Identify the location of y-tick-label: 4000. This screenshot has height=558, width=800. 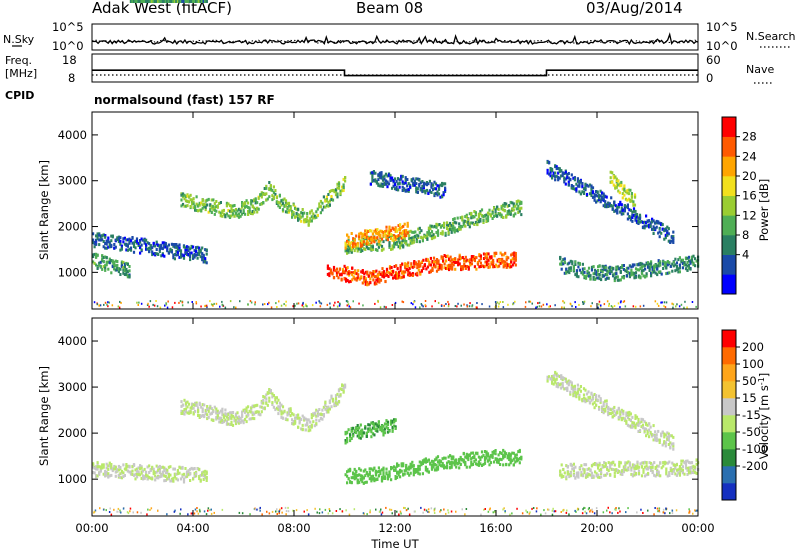
(72, 135).